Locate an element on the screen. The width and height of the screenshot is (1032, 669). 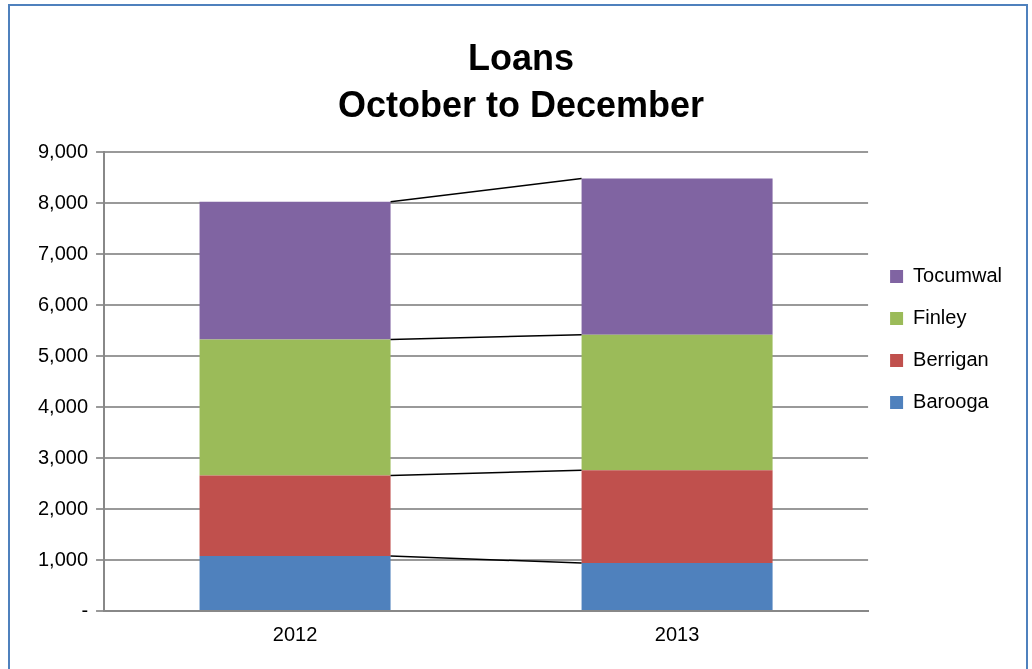
y-tick-label: 4,000 is located at coordinates (63, 405).